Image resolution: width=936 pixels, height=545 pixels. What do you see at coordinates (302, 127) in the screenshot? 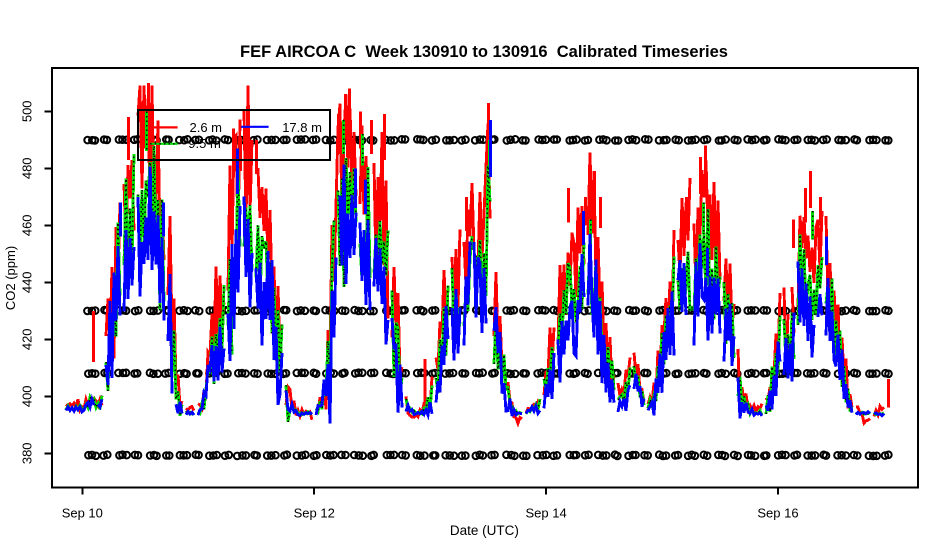
I see `svg-text: 17.8 m` at bounding box center [302, 127].